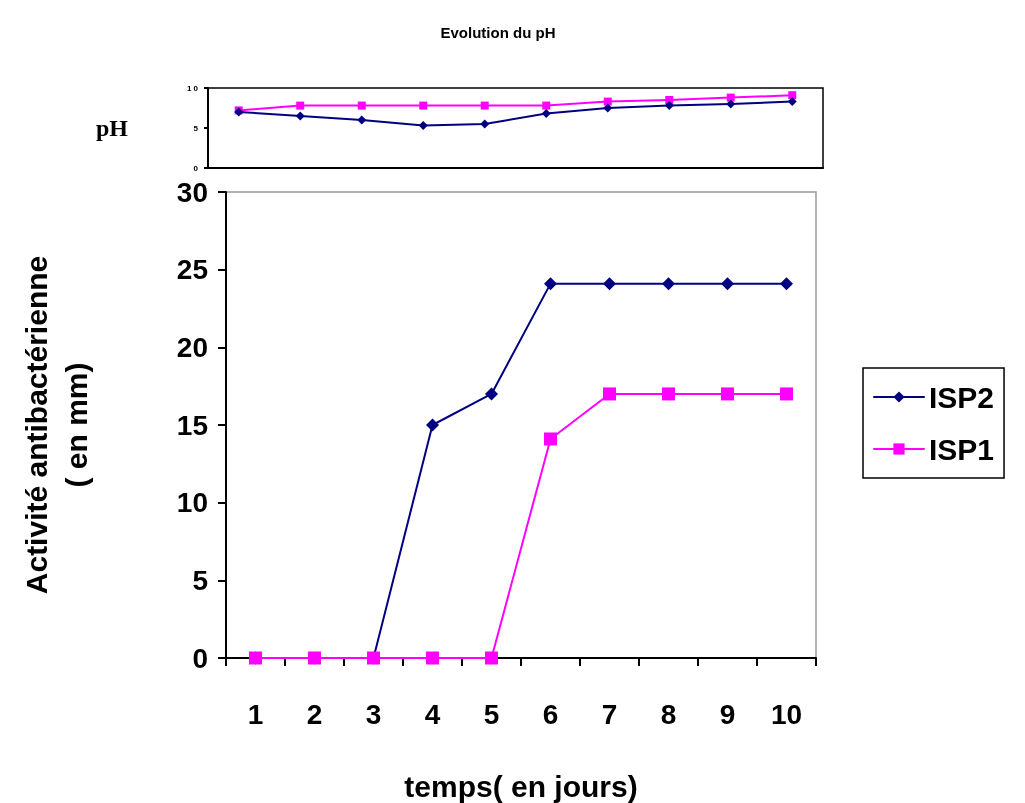 This screenshot has width=1025, height=803. What do you see at coordinates (609, 714) in the screenshot?
I see `x-tick-label: 7` at bounding box center [609, 714].